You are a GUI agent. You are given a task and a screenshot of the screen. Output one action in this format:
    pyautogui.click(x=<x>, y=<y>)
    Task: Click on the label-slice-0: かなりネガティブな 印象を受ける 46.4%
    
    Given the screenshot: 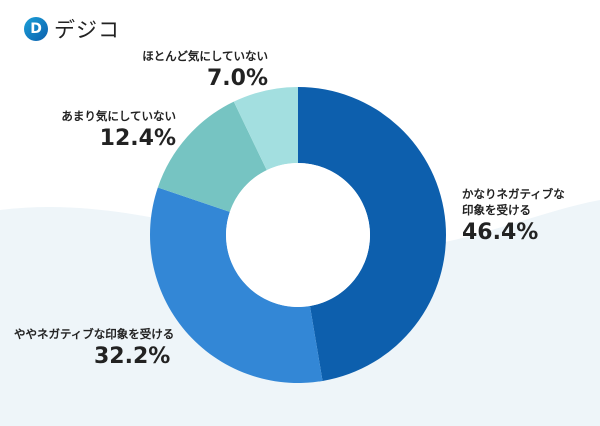 What is the action you would take?
    pyautogui.click(x=513, y=215)
    